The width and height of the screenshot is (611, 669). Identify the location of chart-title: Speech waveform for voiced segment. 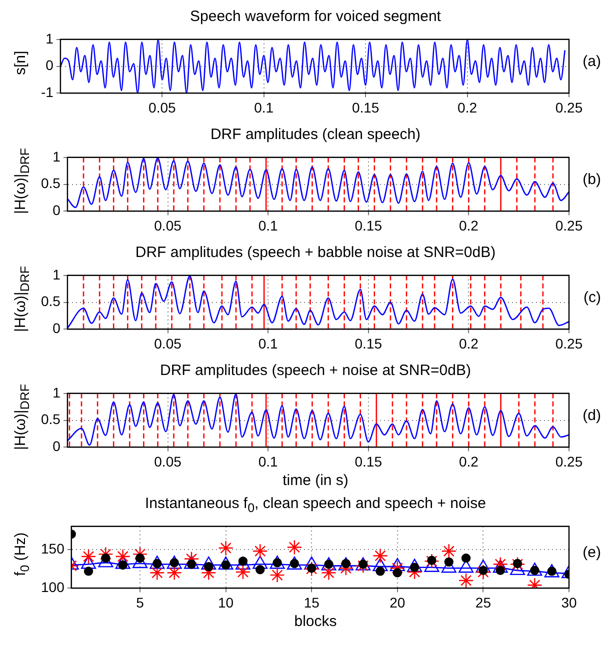
(315, 17).